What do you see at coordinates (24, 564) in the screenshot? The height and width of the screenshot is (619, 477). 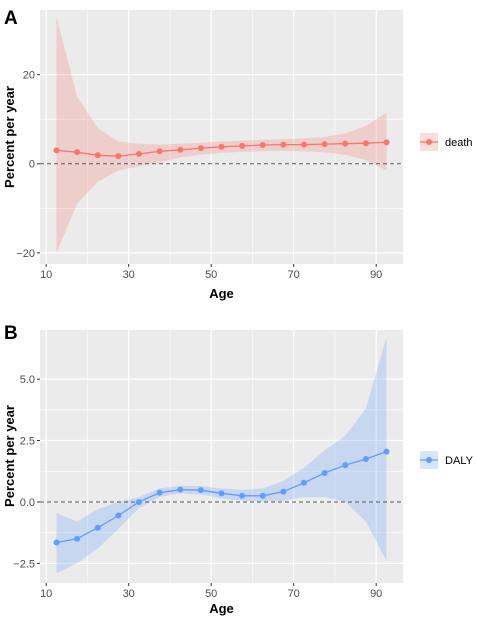 I see `y-tick-label: −2.5` at bounding box center [24, 564].